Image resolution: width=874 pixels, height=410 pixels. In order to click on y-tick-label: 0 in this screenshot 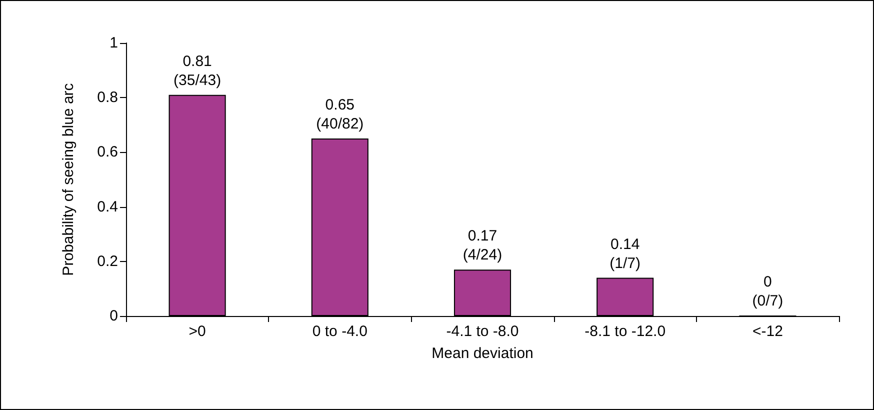, I will do `click(114, 316)`.